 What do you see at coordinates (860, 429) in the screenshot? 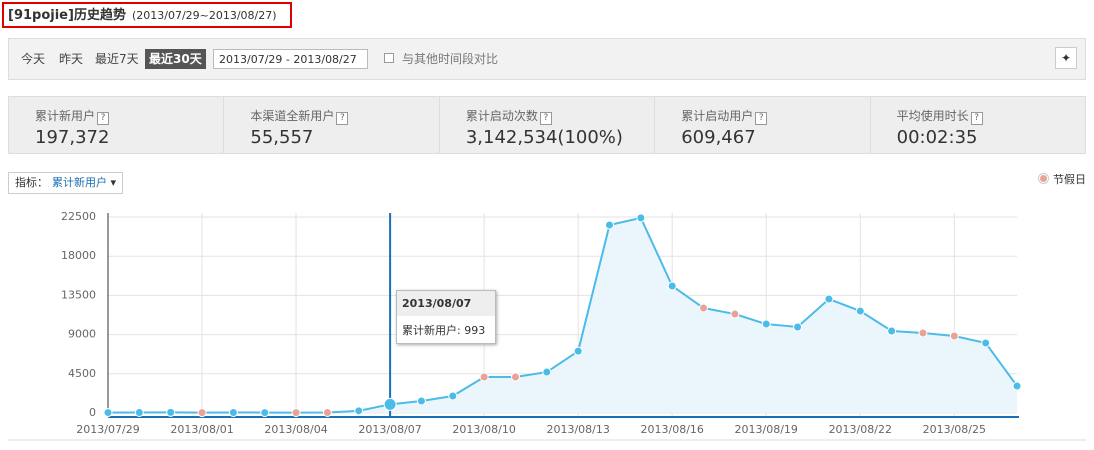
I see `x-tick-label: 2013/08/22` at bounding box center [860, 429].